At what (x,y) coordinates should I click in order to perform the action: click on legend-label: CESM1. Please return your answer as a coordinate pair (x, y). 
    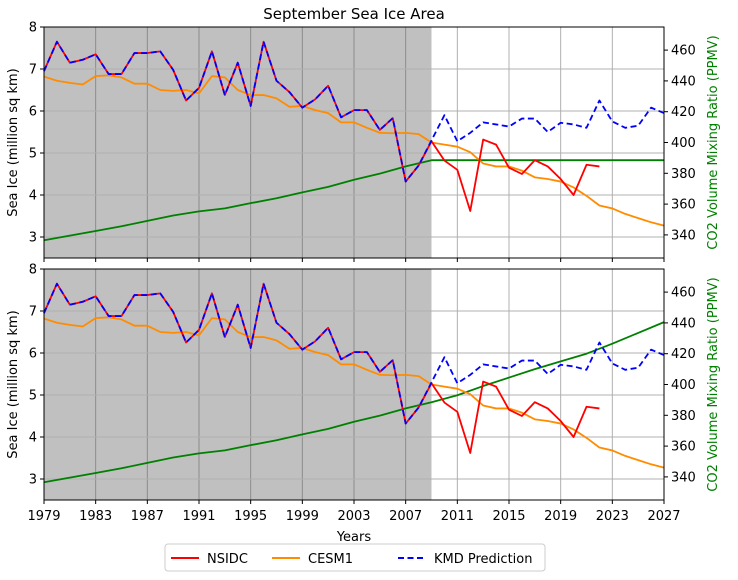
    Looking at the image, I should click on (330, 559).